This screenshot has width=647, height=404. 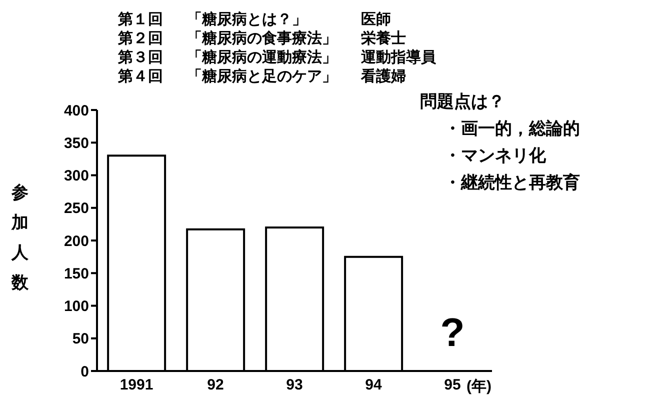 I want to click on x-axis-title: (年), so click(x=479, y=386).